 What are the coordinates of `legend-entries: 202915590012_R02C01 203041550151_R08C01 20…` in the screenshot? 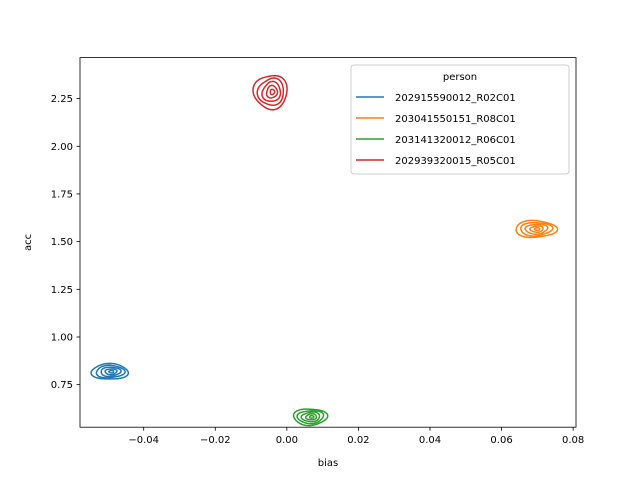 It's located at (436, 130).